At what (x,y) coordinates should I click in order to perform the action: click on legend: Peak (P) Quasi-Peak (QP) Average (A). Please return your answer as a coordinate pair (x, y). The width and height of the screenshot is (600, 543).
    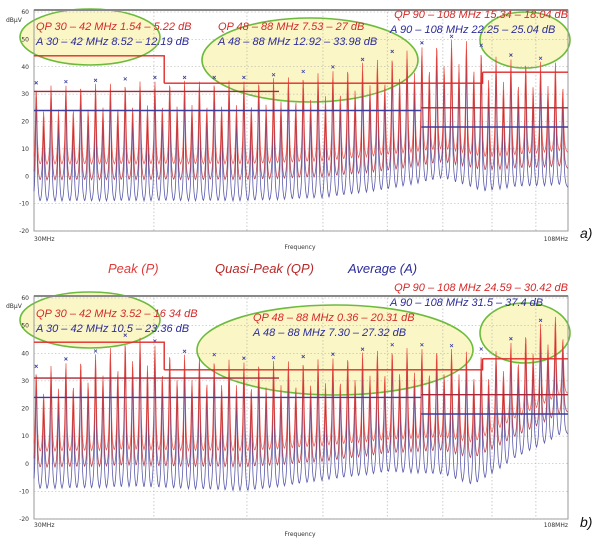
    Looking at the image, I should click on (262, 268).